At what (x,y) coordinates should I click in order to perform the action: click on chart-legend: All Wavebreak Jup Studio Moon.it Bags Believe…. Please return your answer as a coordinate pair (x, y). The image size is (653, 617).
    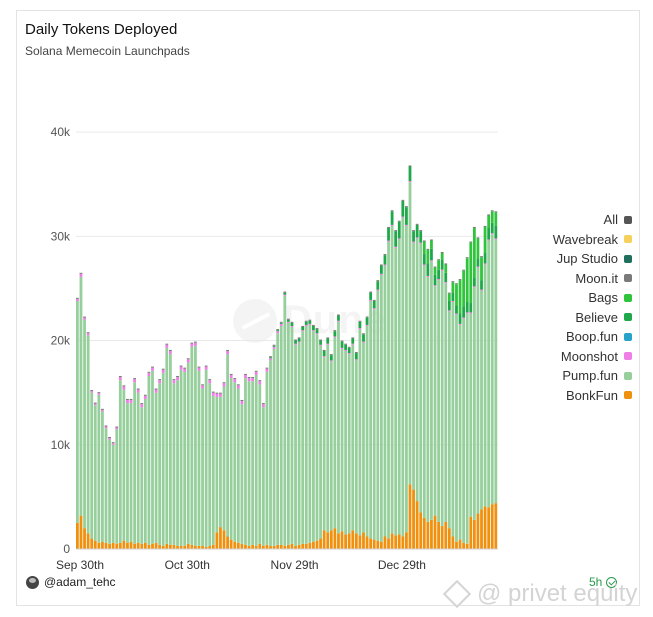
    Looking at the image, I should click on (586, 307).